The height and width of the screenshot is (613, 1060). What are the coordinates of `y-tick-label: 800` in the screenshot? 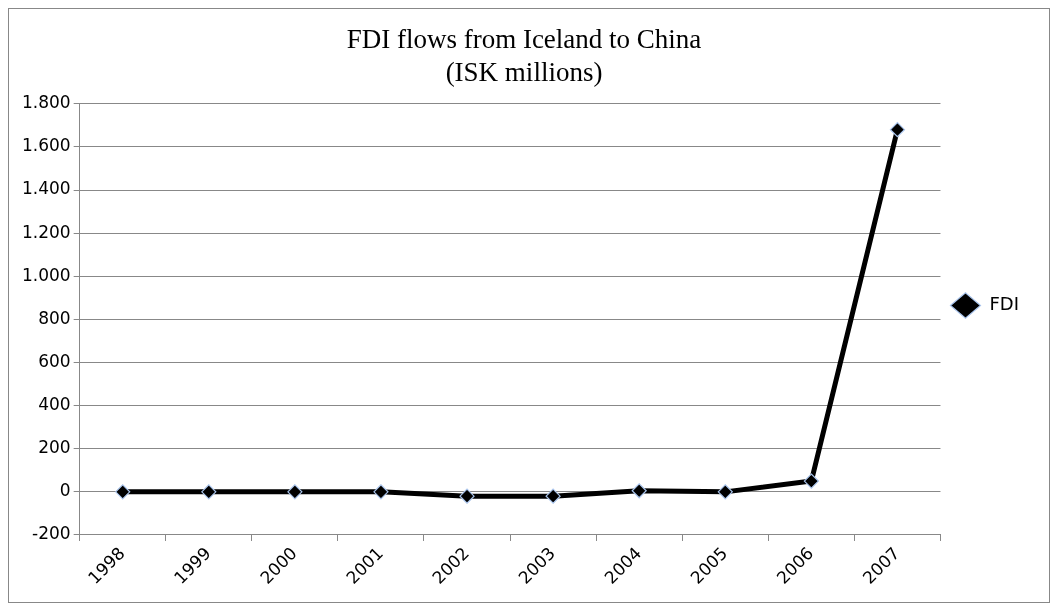 It's located at (54, 317).